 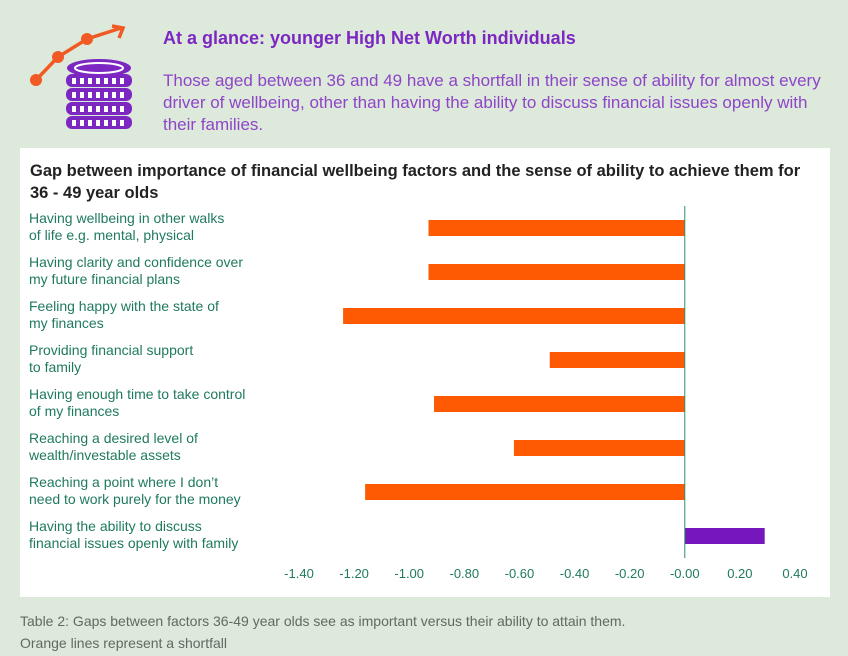 What do you see at coordinates (123, 643) in the screenshot?
I see `caption-line-2: Orange lines represent a shortfall` at bounding box center [123, 643].